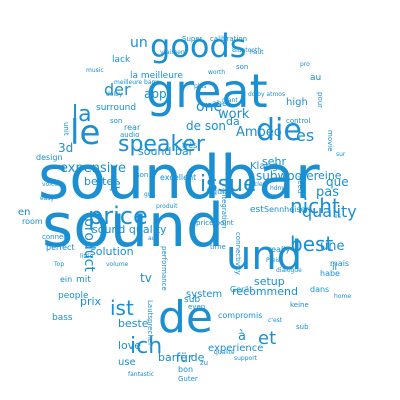  What do you see at coordinates (206, 126) in the screenshot?
I see `word-item: de son` at bounding box center [206, 126].